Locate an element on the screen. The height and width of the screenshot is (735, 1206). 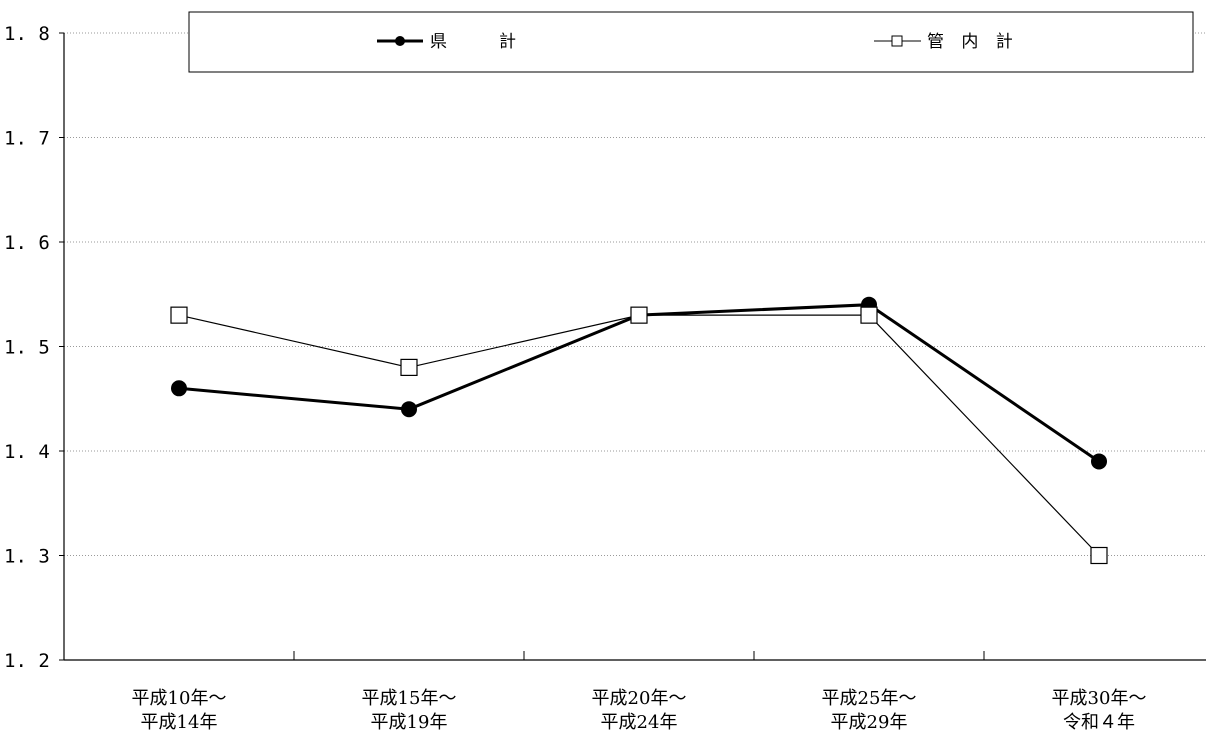
y-tick-label-2: 1. 4 is located at coordinates (27, 452).